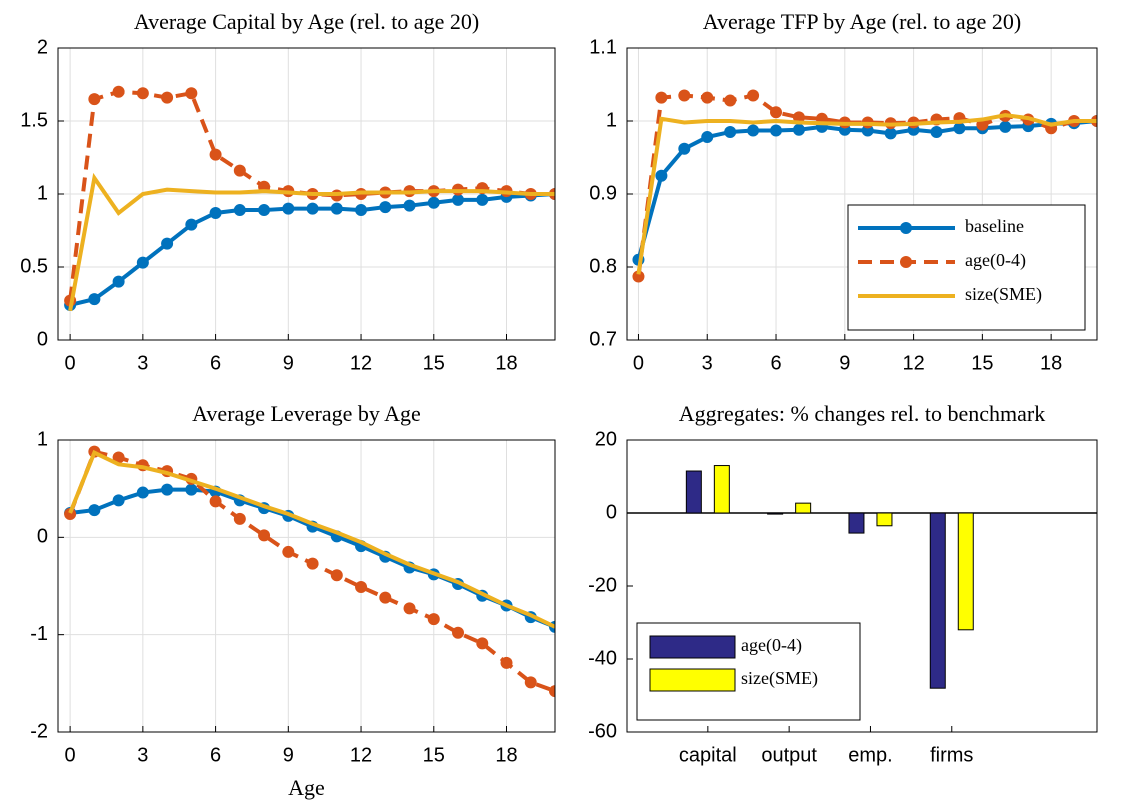 This screenshot has width=1131, height=805. Describe the element at coordinates (602, 585) in the screenshot. I see `y-tick-label: -20` at that location.